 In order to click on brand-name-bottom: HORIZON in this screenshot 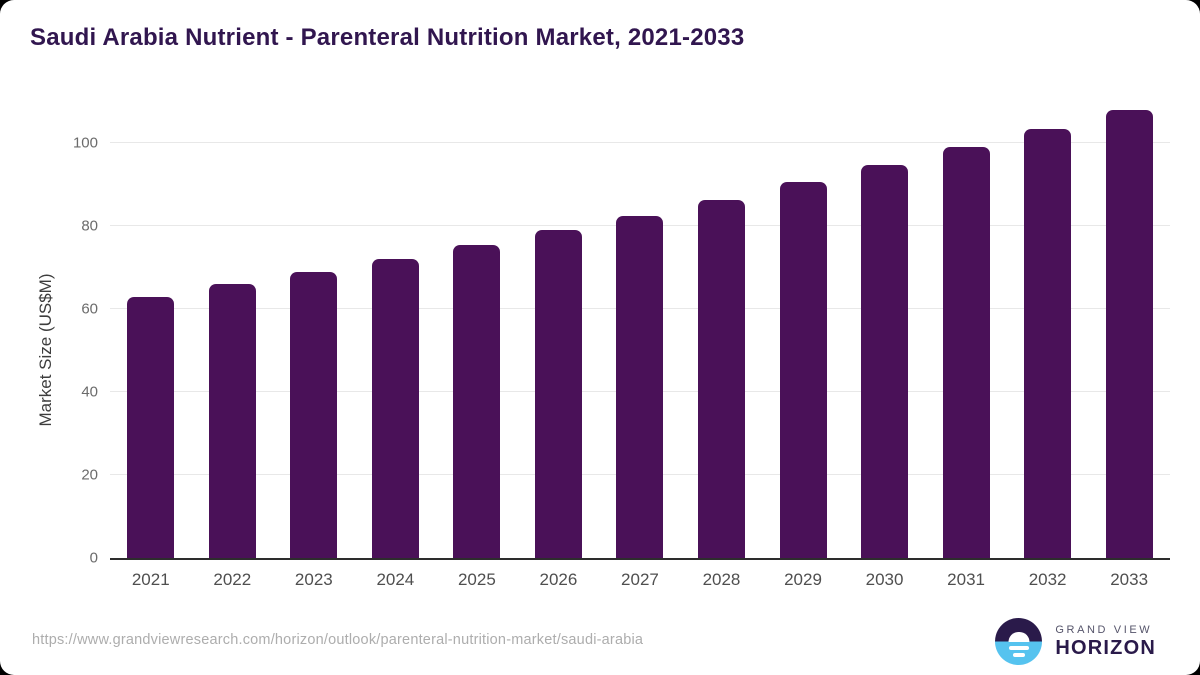, I will do `click(1105, 647)`.